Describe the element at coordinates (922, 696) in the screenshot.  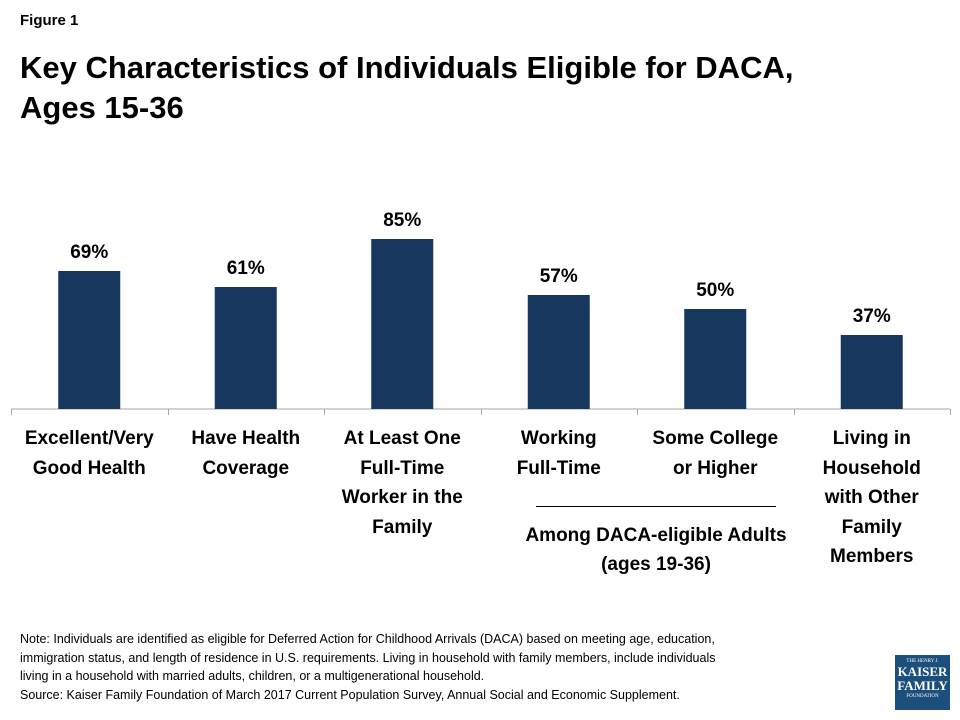
I see `logo-foundation-text: FOUNDATION` at that location.